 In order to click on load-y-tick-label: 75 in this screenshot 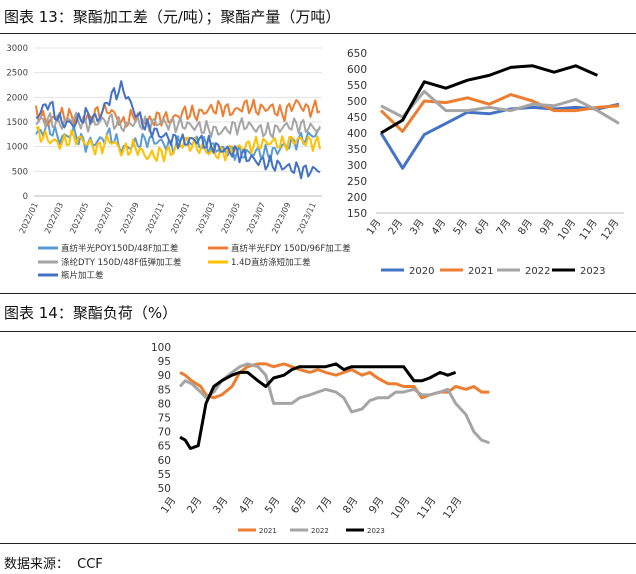, I will do `click(164, 419)`.